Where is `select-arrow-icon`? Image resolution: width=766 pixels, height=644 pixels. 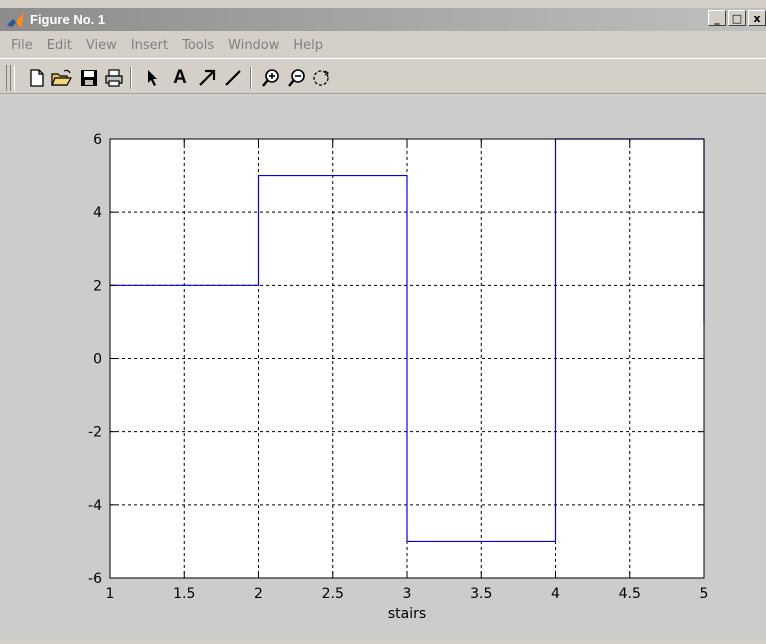 select-arrow-icon is located at coordinates (152, 78).